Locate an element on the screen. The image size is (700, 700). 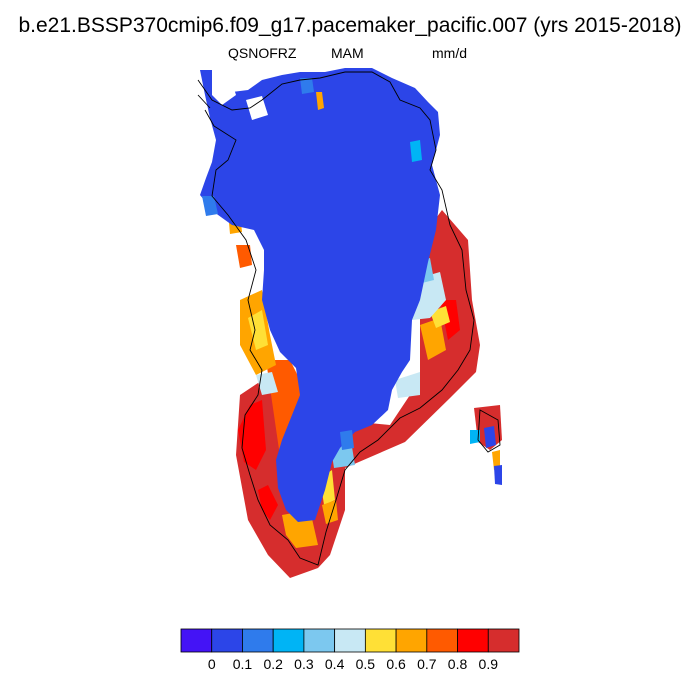
season-label: MAM is located at coordinates (347, 53).